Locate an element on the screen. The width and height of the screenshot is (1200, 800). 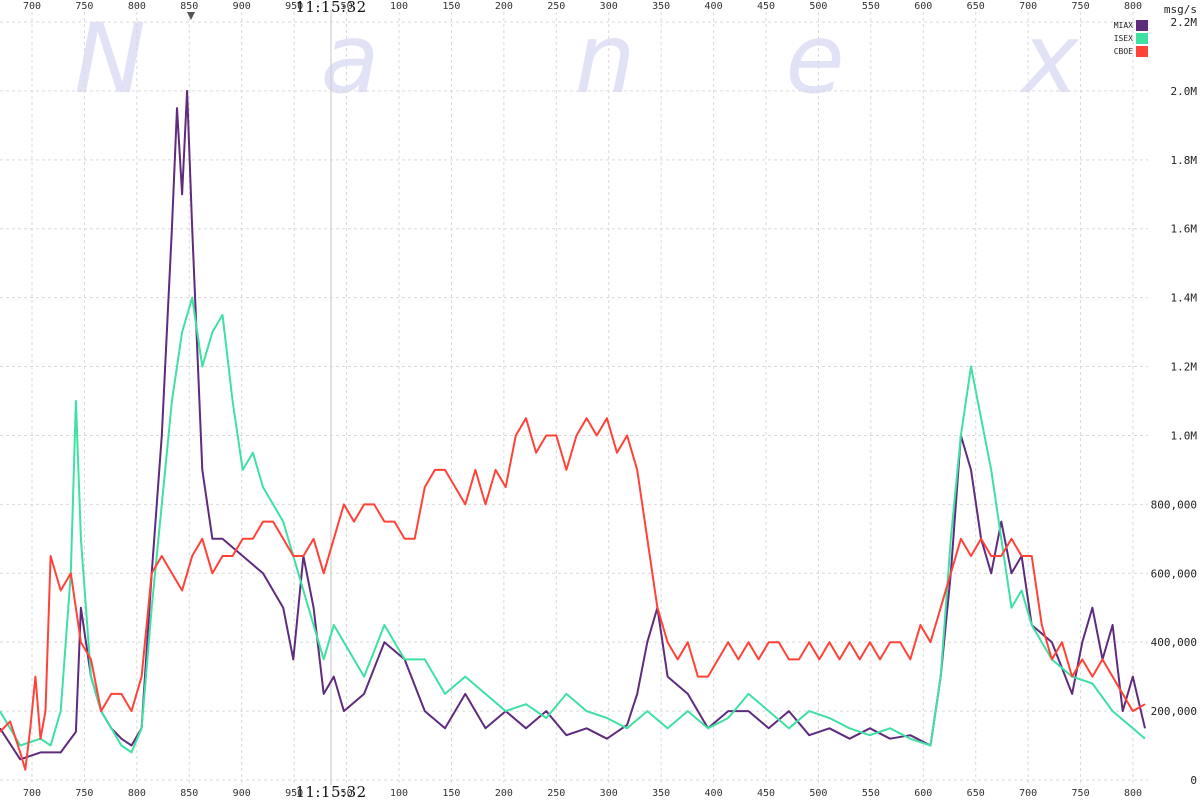
x-tick-label-bottom: 400 is located at coordinates (714, 793).